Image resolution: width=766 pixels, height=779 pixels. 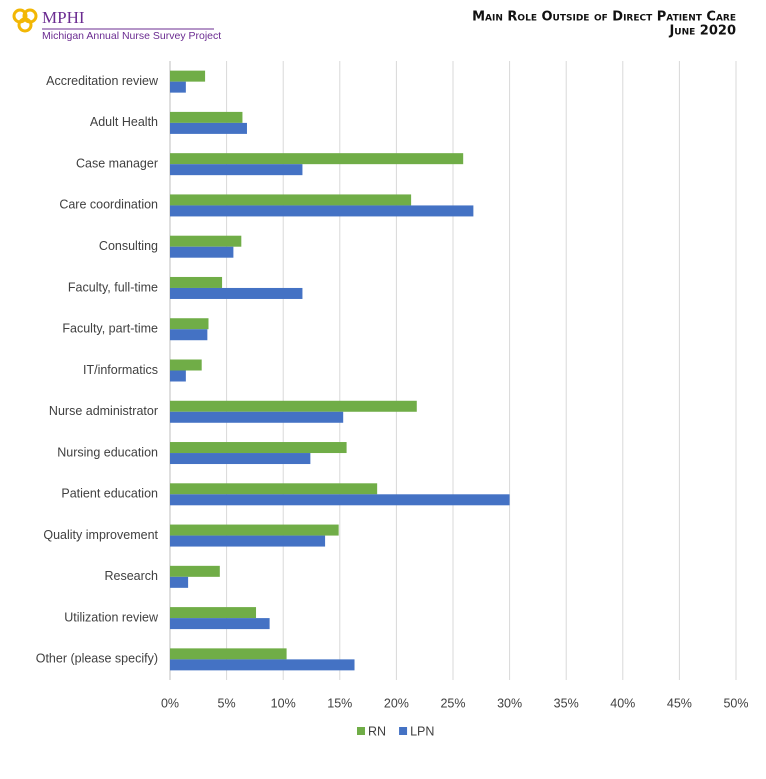 What do you see at coordinates (679, 703) in the screenshot?
I see `x-tick-label: 45%` at bounding box center [679, 703].